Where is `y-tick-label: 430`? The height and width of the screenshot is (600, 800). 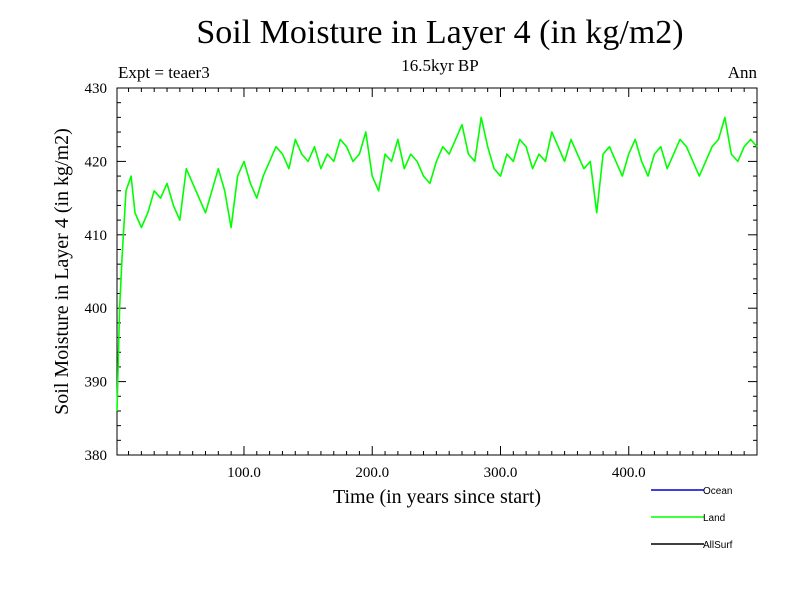 y-tick-label: 430 is located at coordinates (96, 89).